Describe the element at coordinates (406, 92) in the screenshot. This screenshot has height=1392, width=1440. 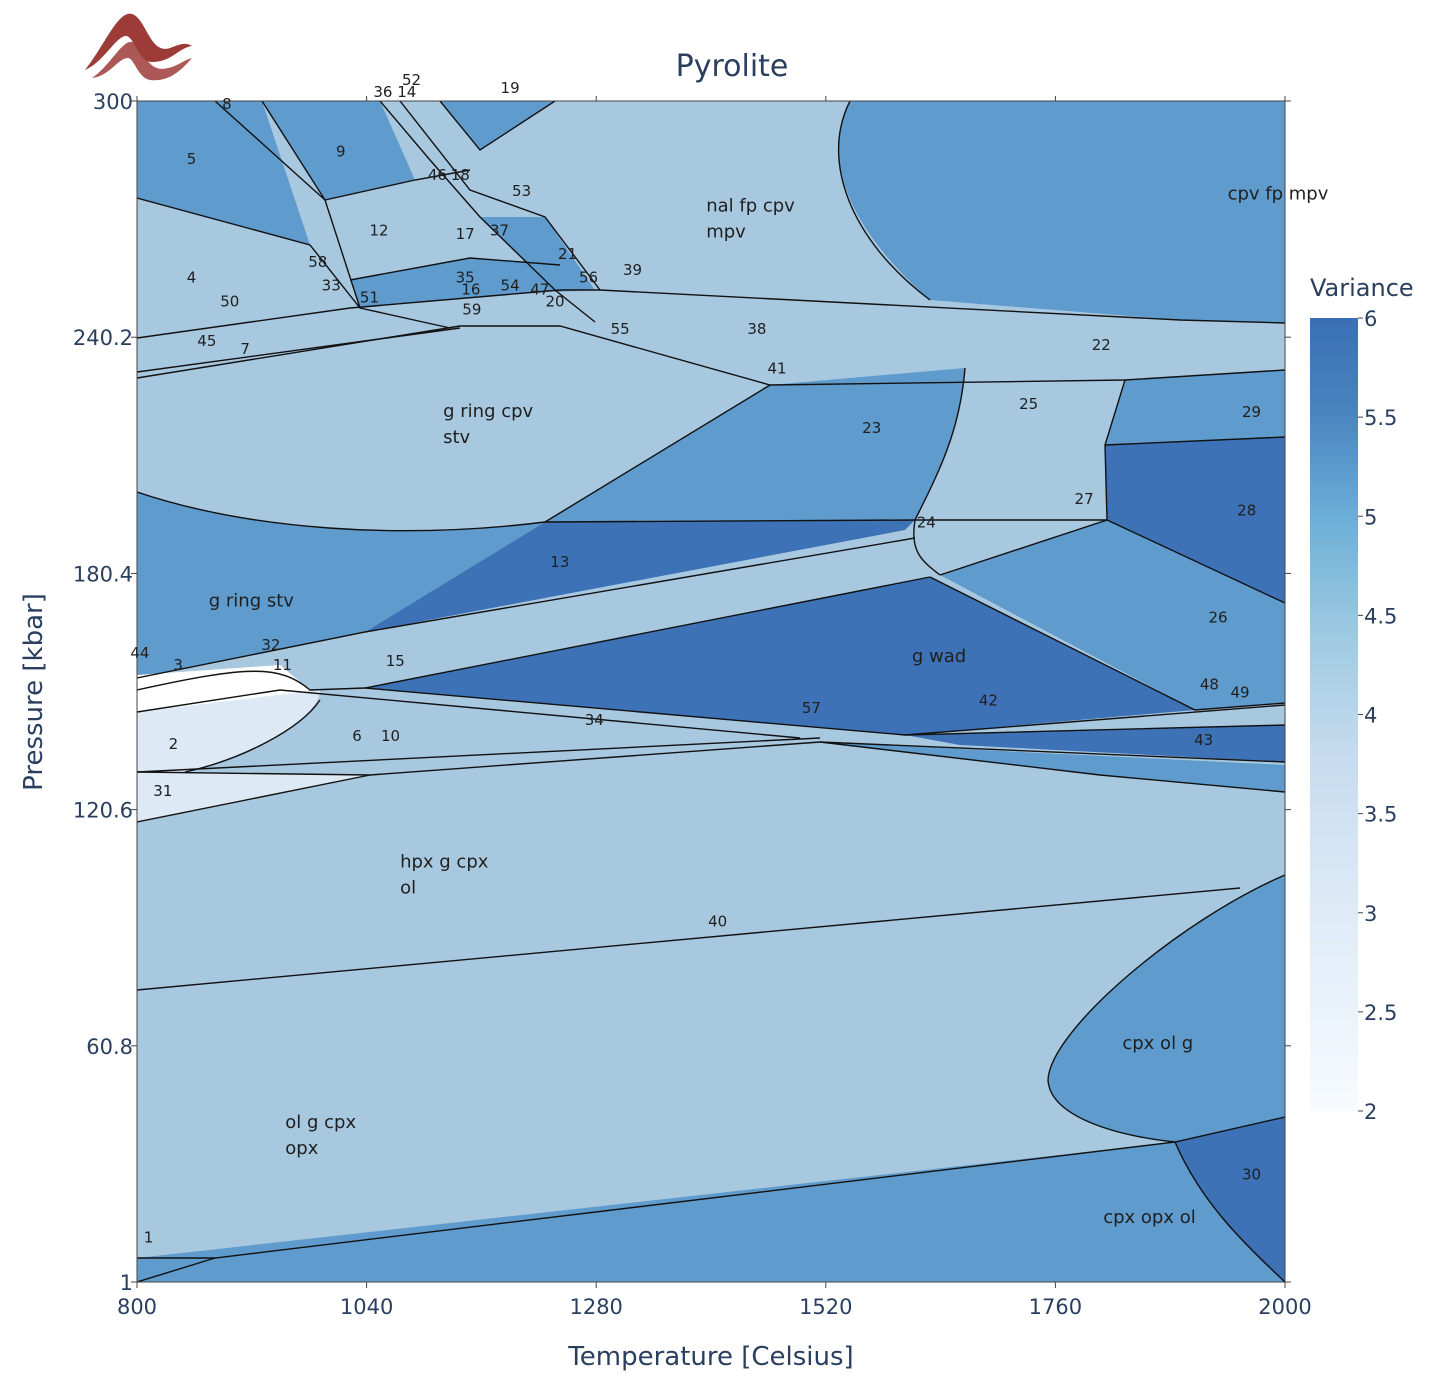
I see `numbered-field-label: 14` at that location.